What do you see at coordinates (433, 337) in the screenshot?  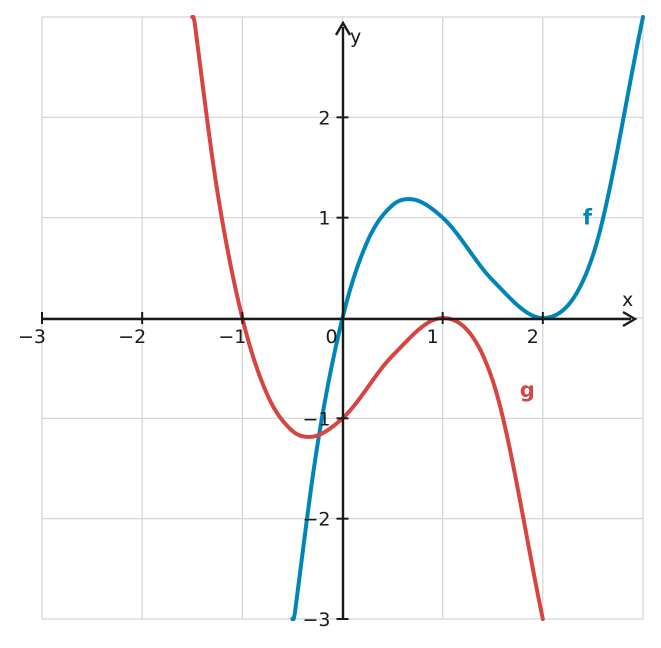 I see `x-tick-label: 1` at bounding box center [433, 337].